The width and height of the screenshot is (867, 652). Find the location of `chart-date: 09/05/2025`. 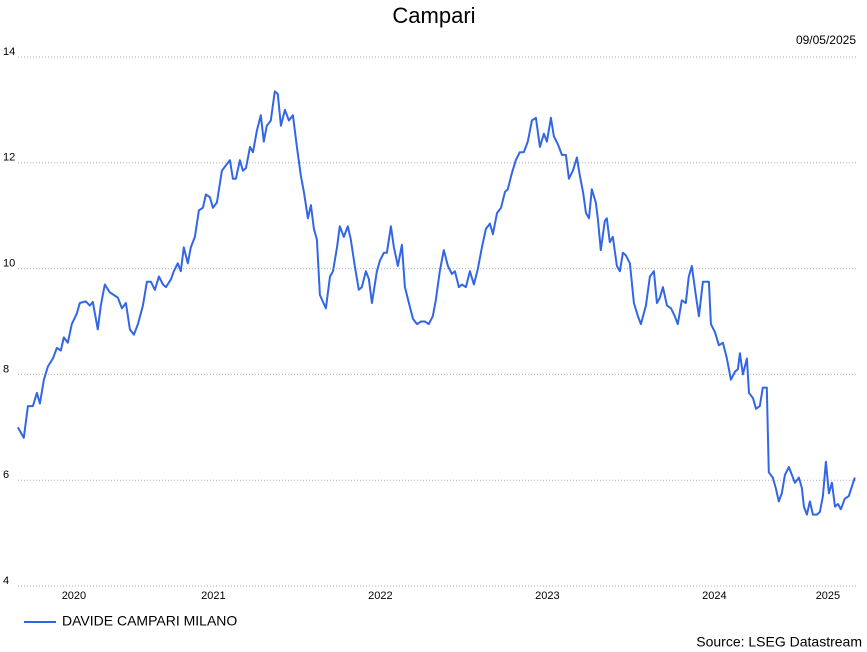

chart-date: 09/05/2025 is located at coordinates (826, 40).